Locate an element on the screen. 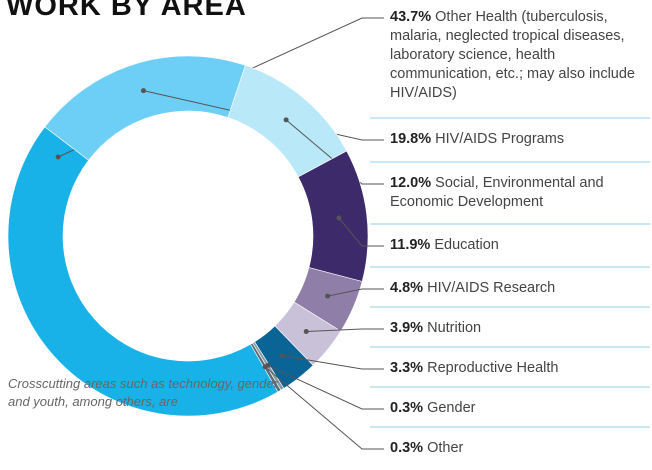 The height and width of the screenshot is (470, 652). legend-entry: 19.8% HIV/AIDS Programs is located at coordinates (519, 139).